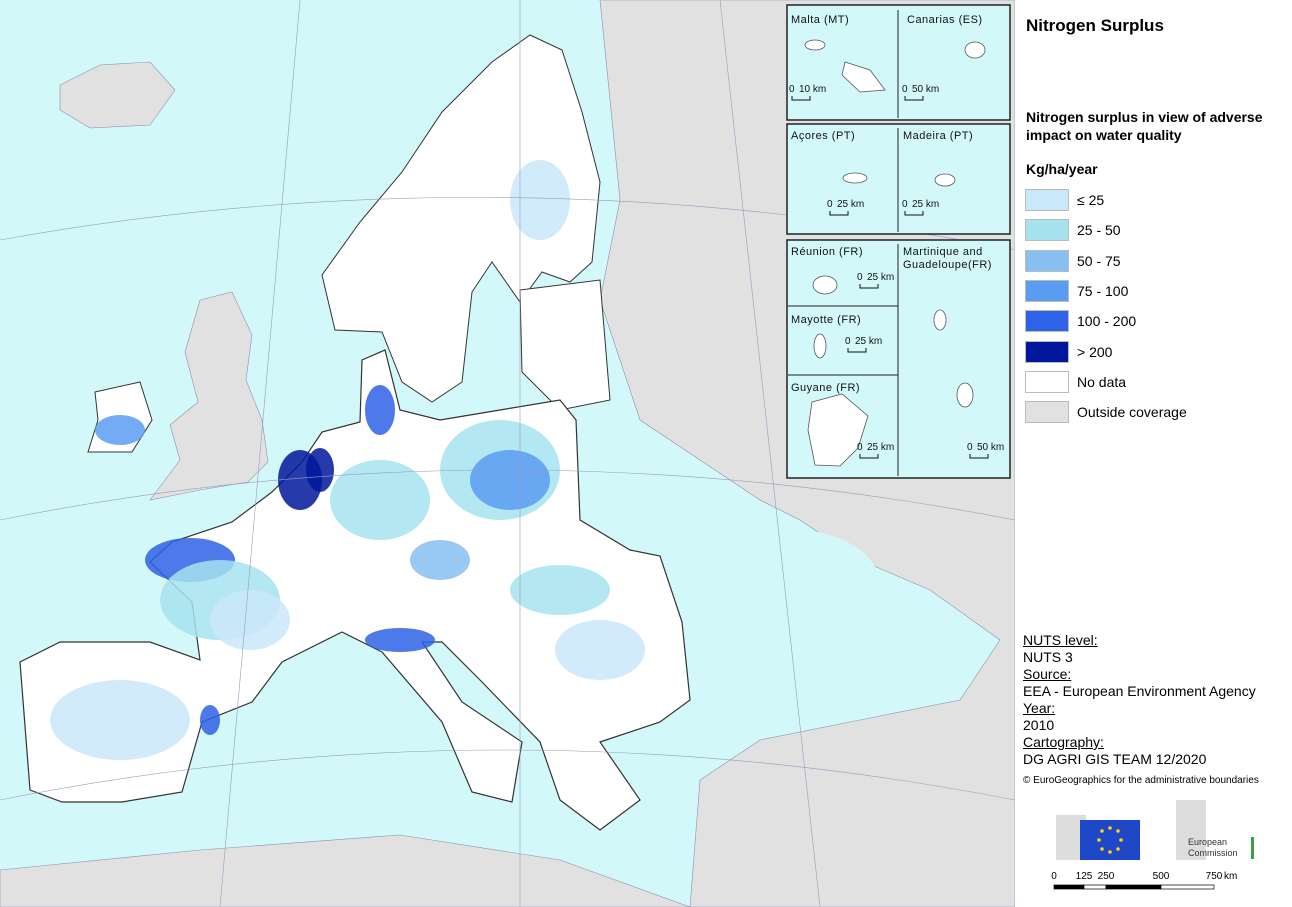 Image resolution: width=1292 pixels, height=907 pixels. I want to click on meta-key: NUTS level:, so click(1060, 640).